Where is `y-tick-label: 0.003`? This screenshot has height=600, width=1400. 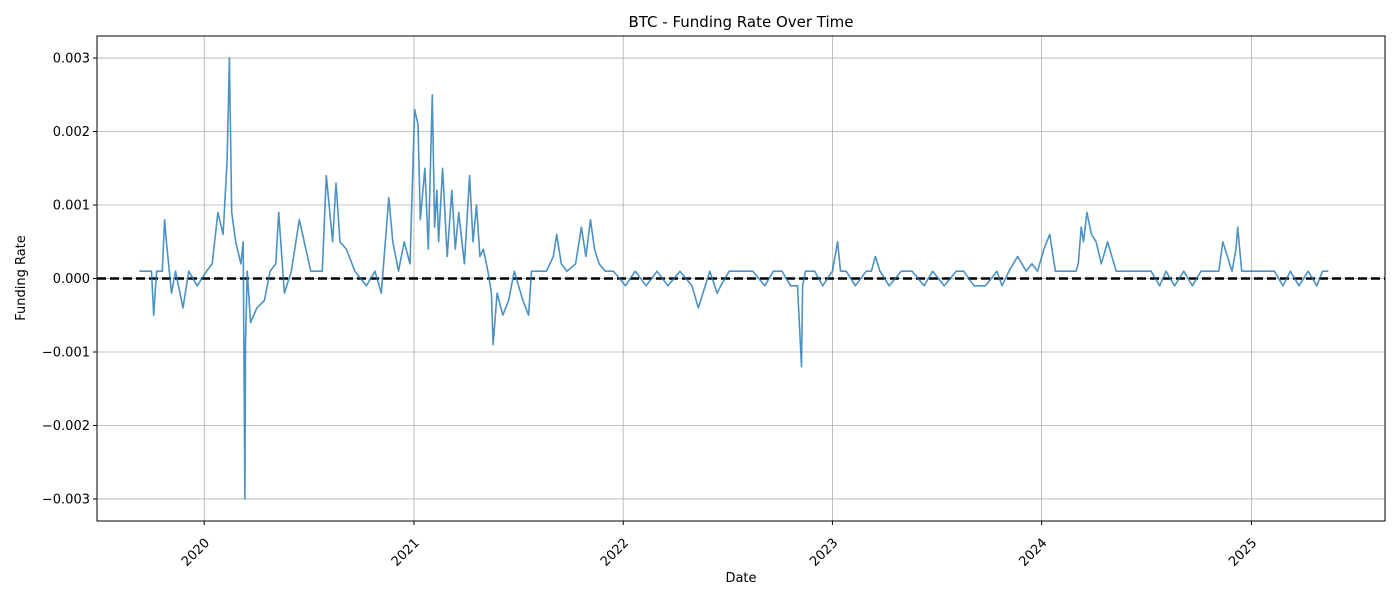 y-tick-label: 0.003 is located at coordinates (71, 59).